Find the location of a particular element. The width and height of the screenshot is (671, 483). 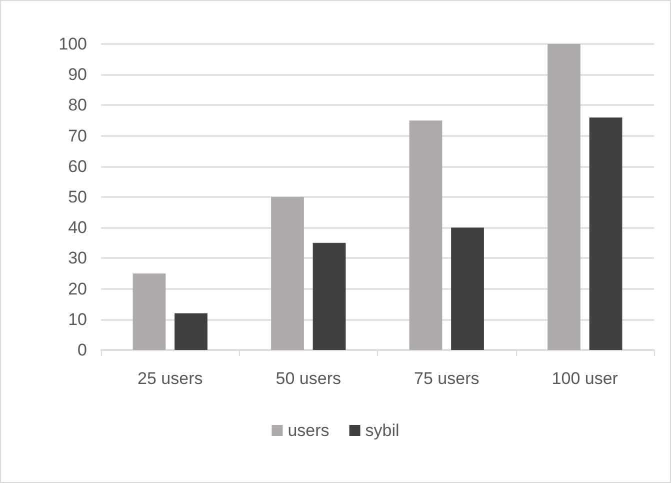

y-tick-label: 0 is located at coordinates (82, 350).